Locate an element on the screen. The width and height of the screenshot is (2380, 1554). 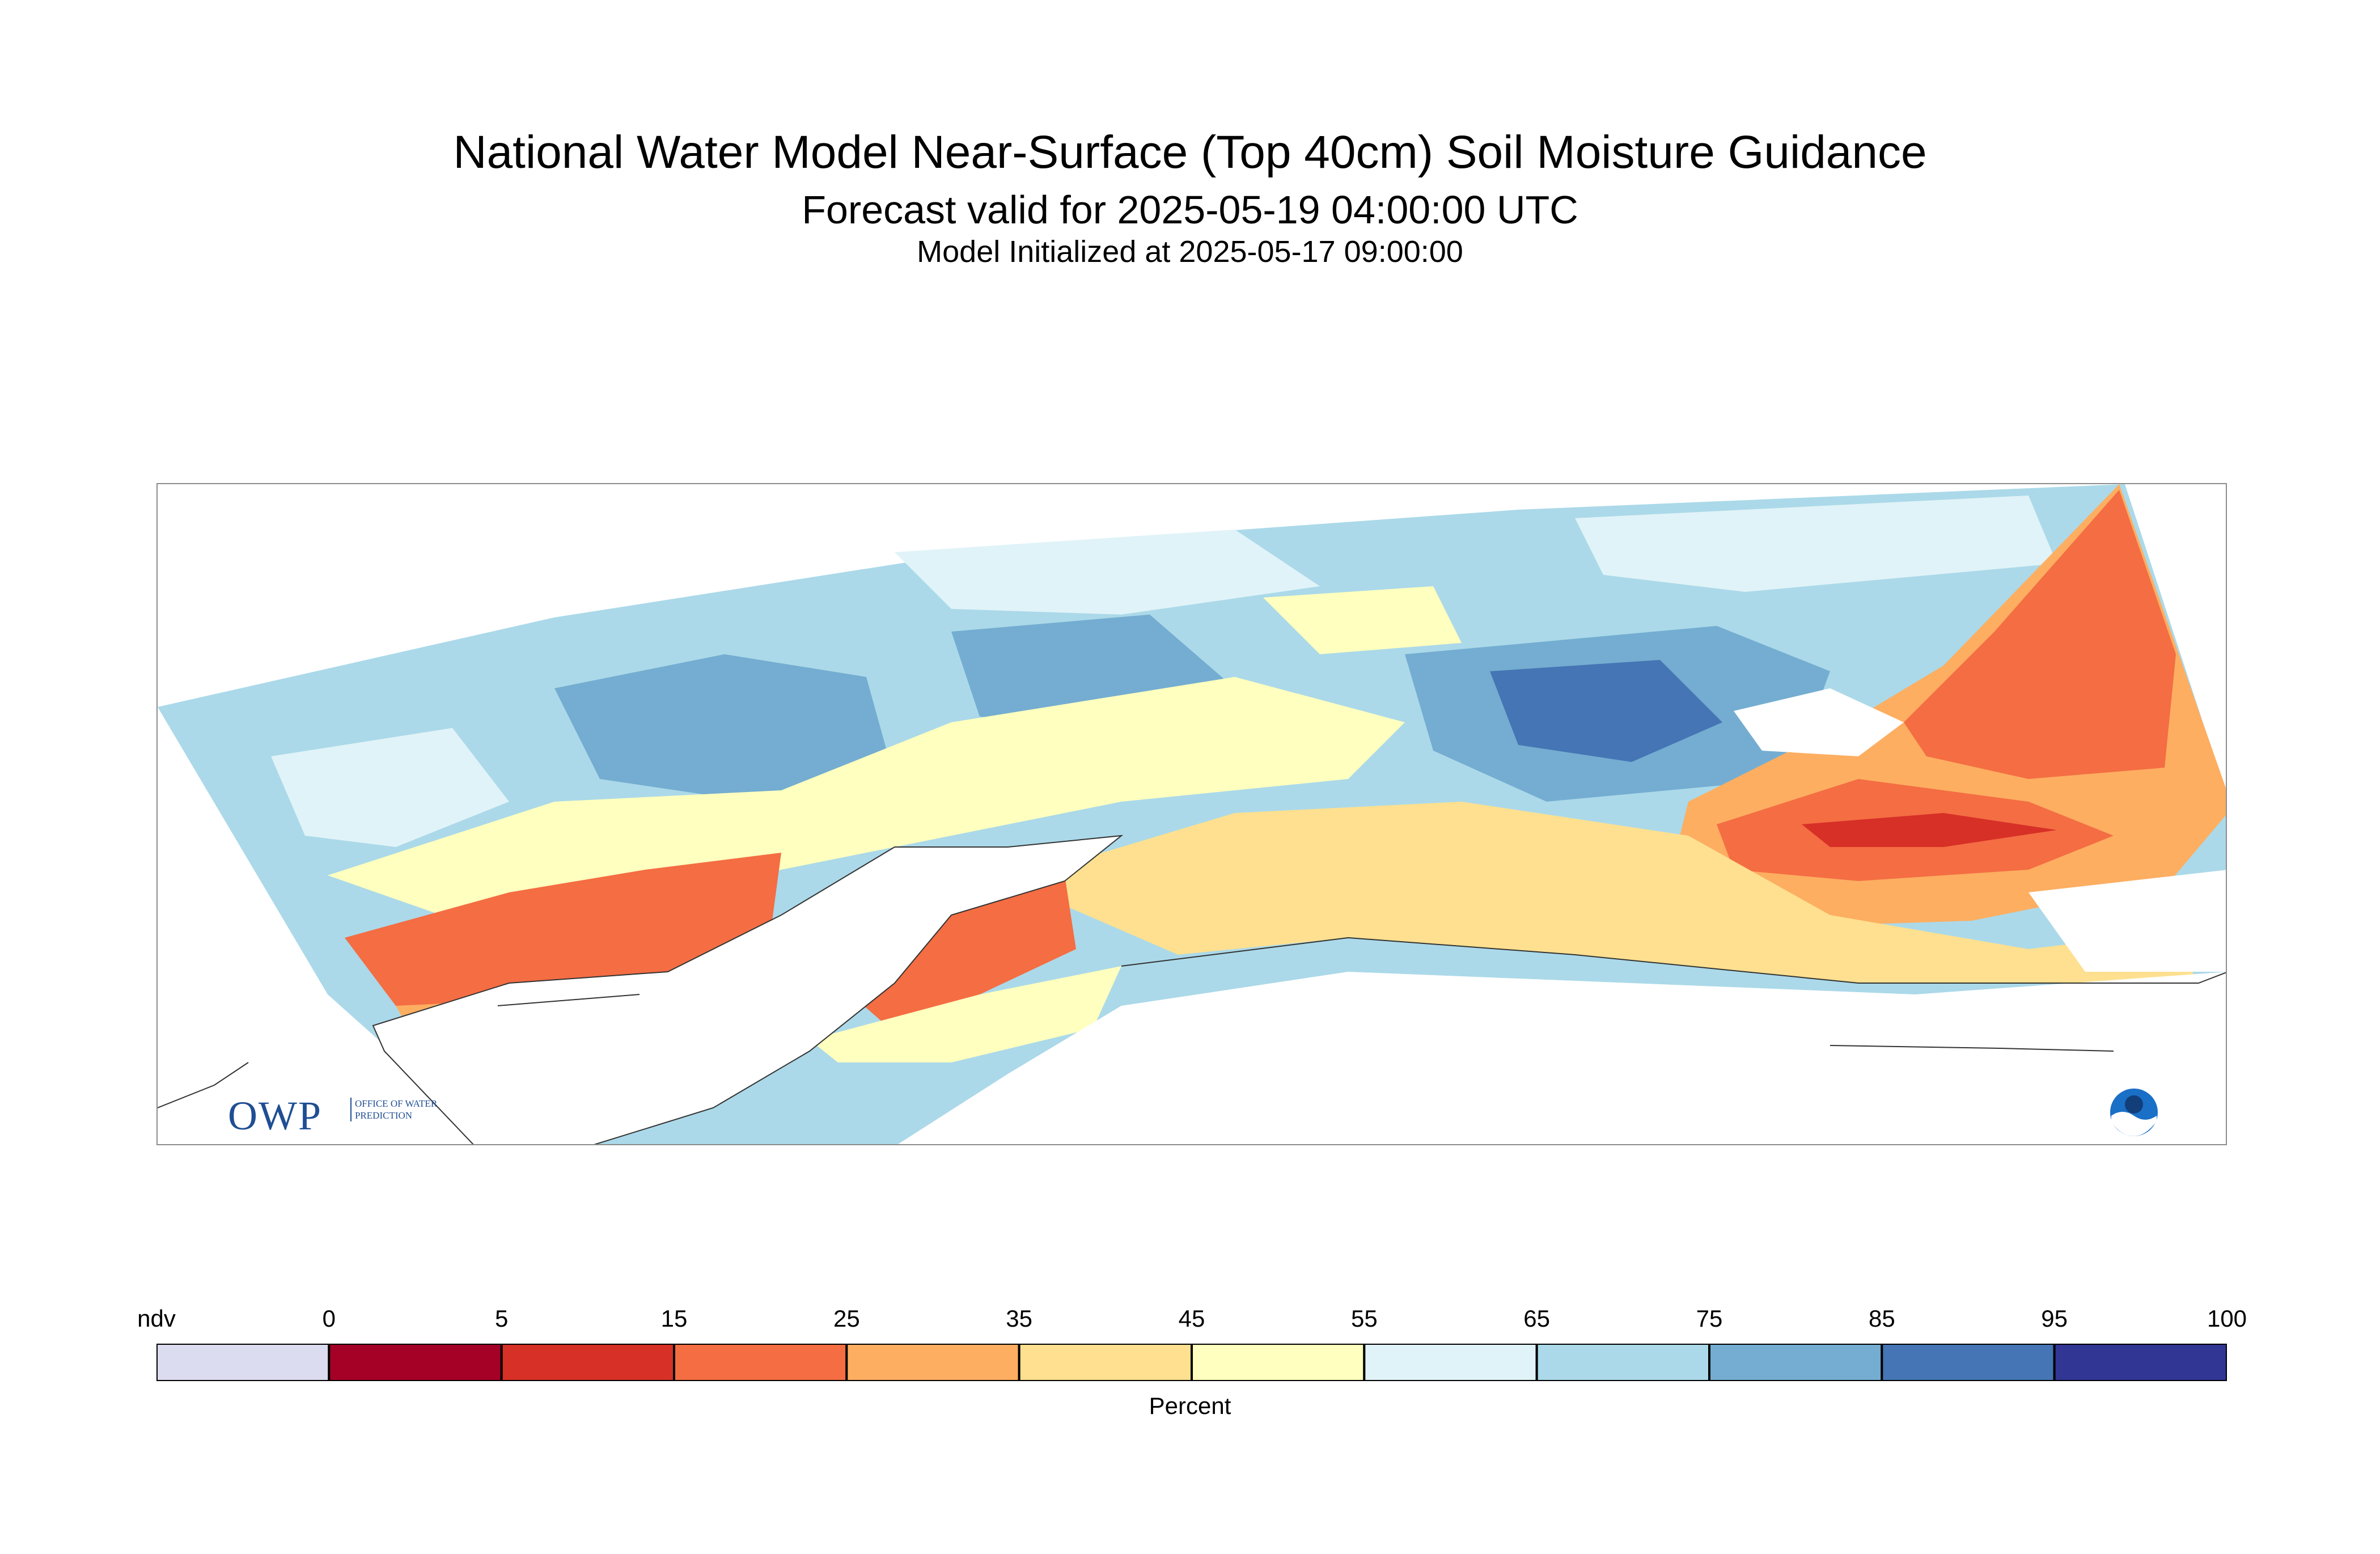
legend-tick-45: 45 is located at coordinates (1191, 1319).